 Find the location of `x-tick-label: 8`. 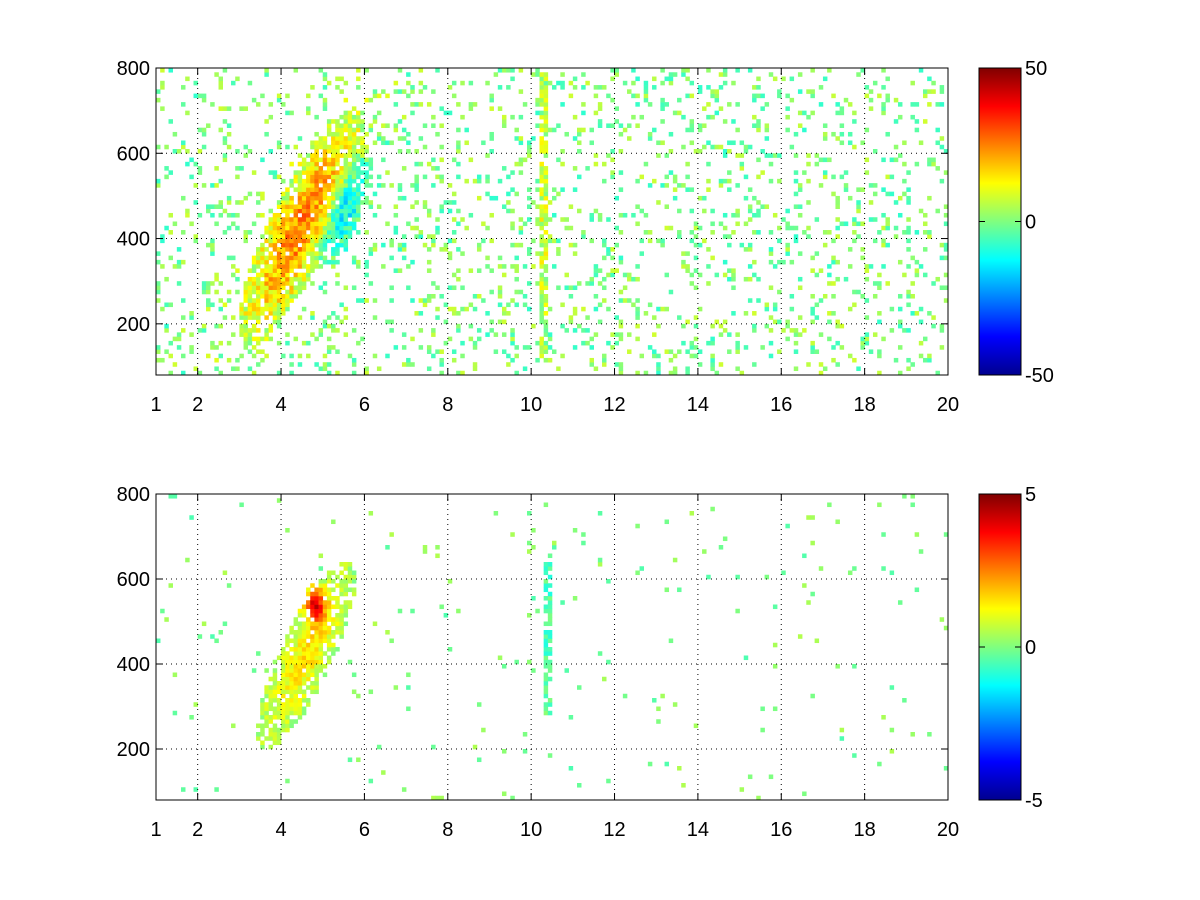

x-tick-label: 8 is located at coordinates (447, 405).